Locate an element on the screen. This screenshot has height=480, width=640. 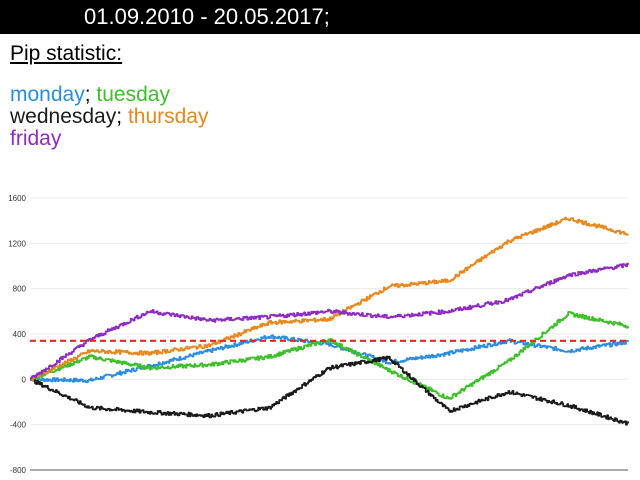
y-tick-label: -400 is located at coordinates (18, 425).